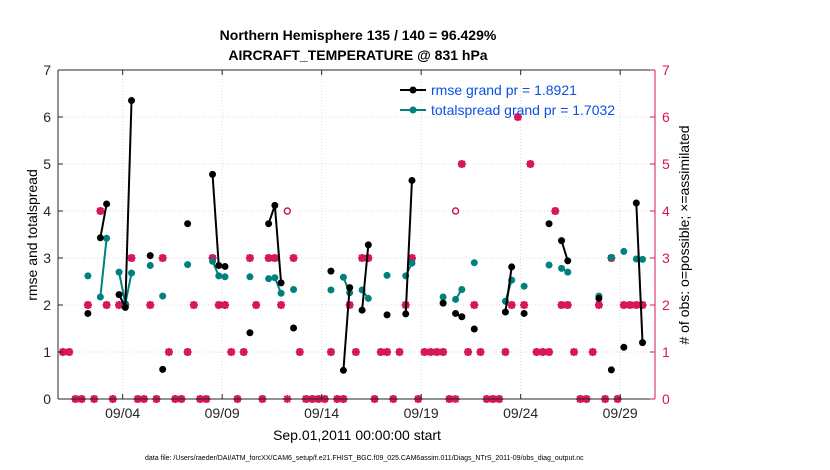 The width and height of the screenshot is (830, 470). Describe the element at coordinates (523, 110) in the screenshot. I see `legend-label-1: totalspread grand pr = 1.7032` at that location.